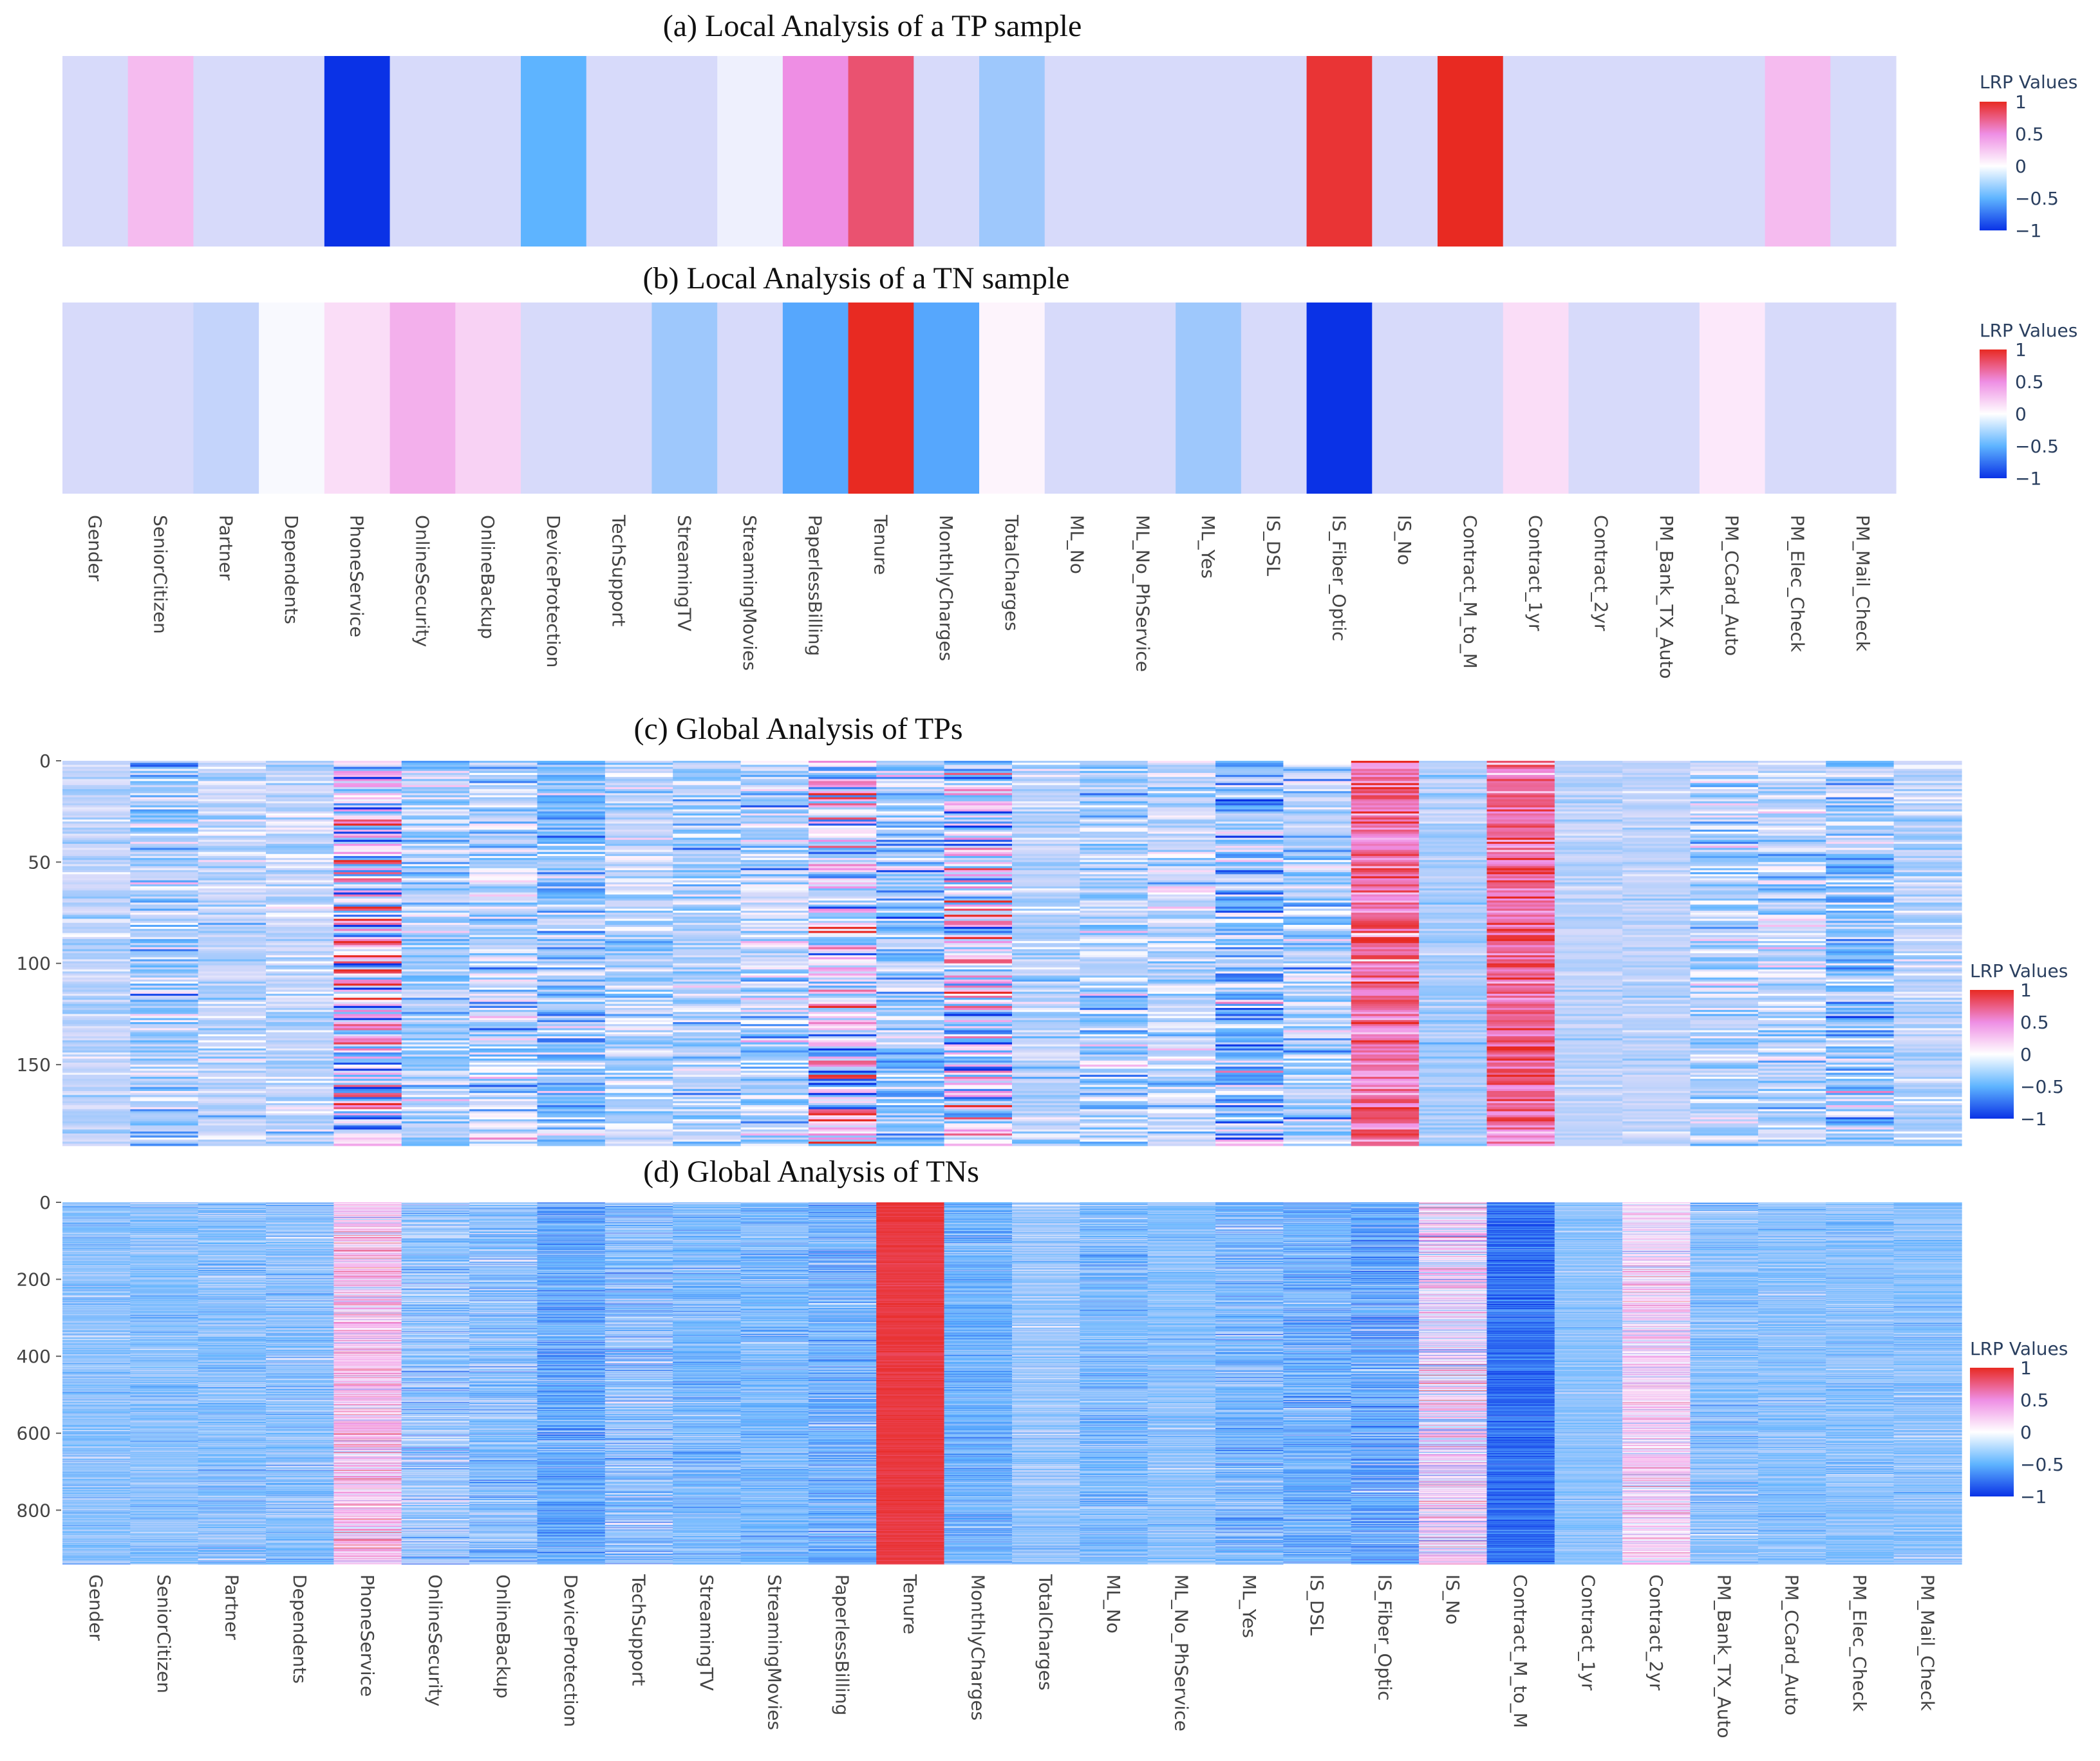 The height and width of the screenshot is (1761, 2100). Describe the element at coordinates (160, 574) in the screenshot. I see `x-label-SeniorCitizen: SeniorCitizen` at that location.